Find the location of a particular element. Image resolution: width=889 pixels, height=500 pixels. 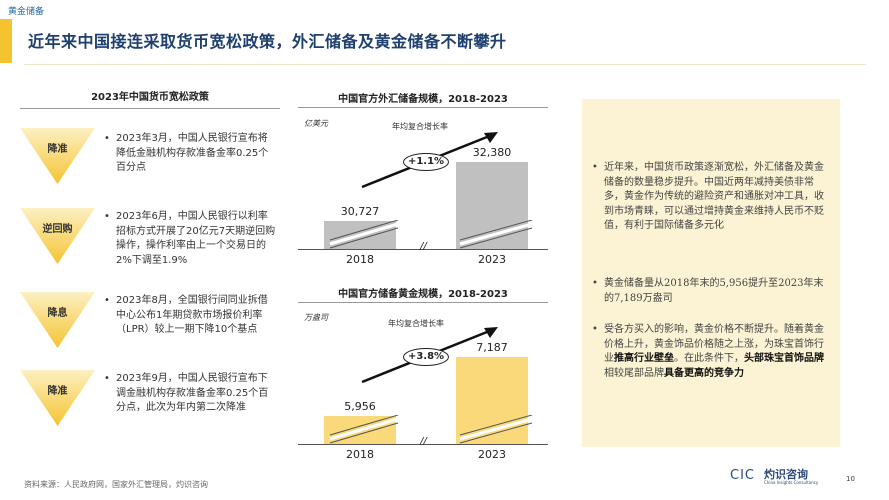

policy-text: 2023年3月，中国人民银行宣布将降低金融机构存款准备金率0.25个百分点 is located at coordinates (190, 154).